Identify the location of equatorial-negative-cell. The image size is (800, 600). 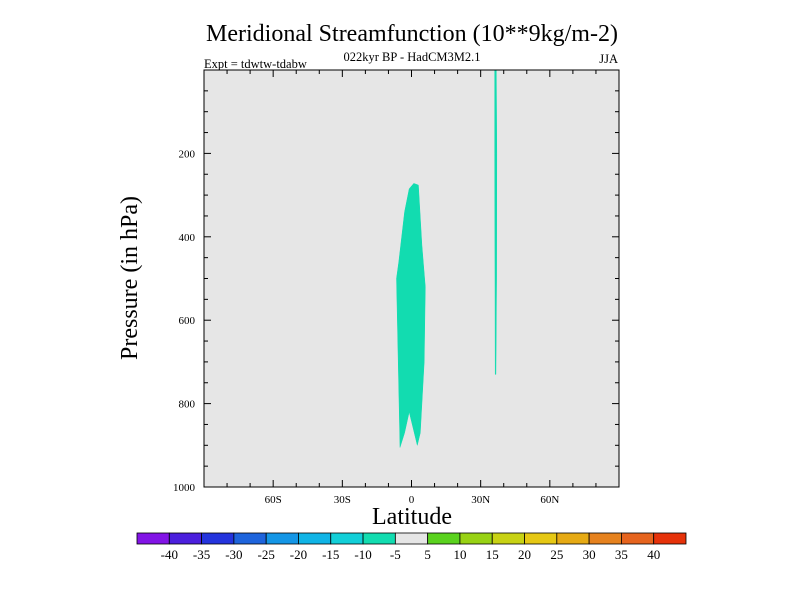
(411, 315).